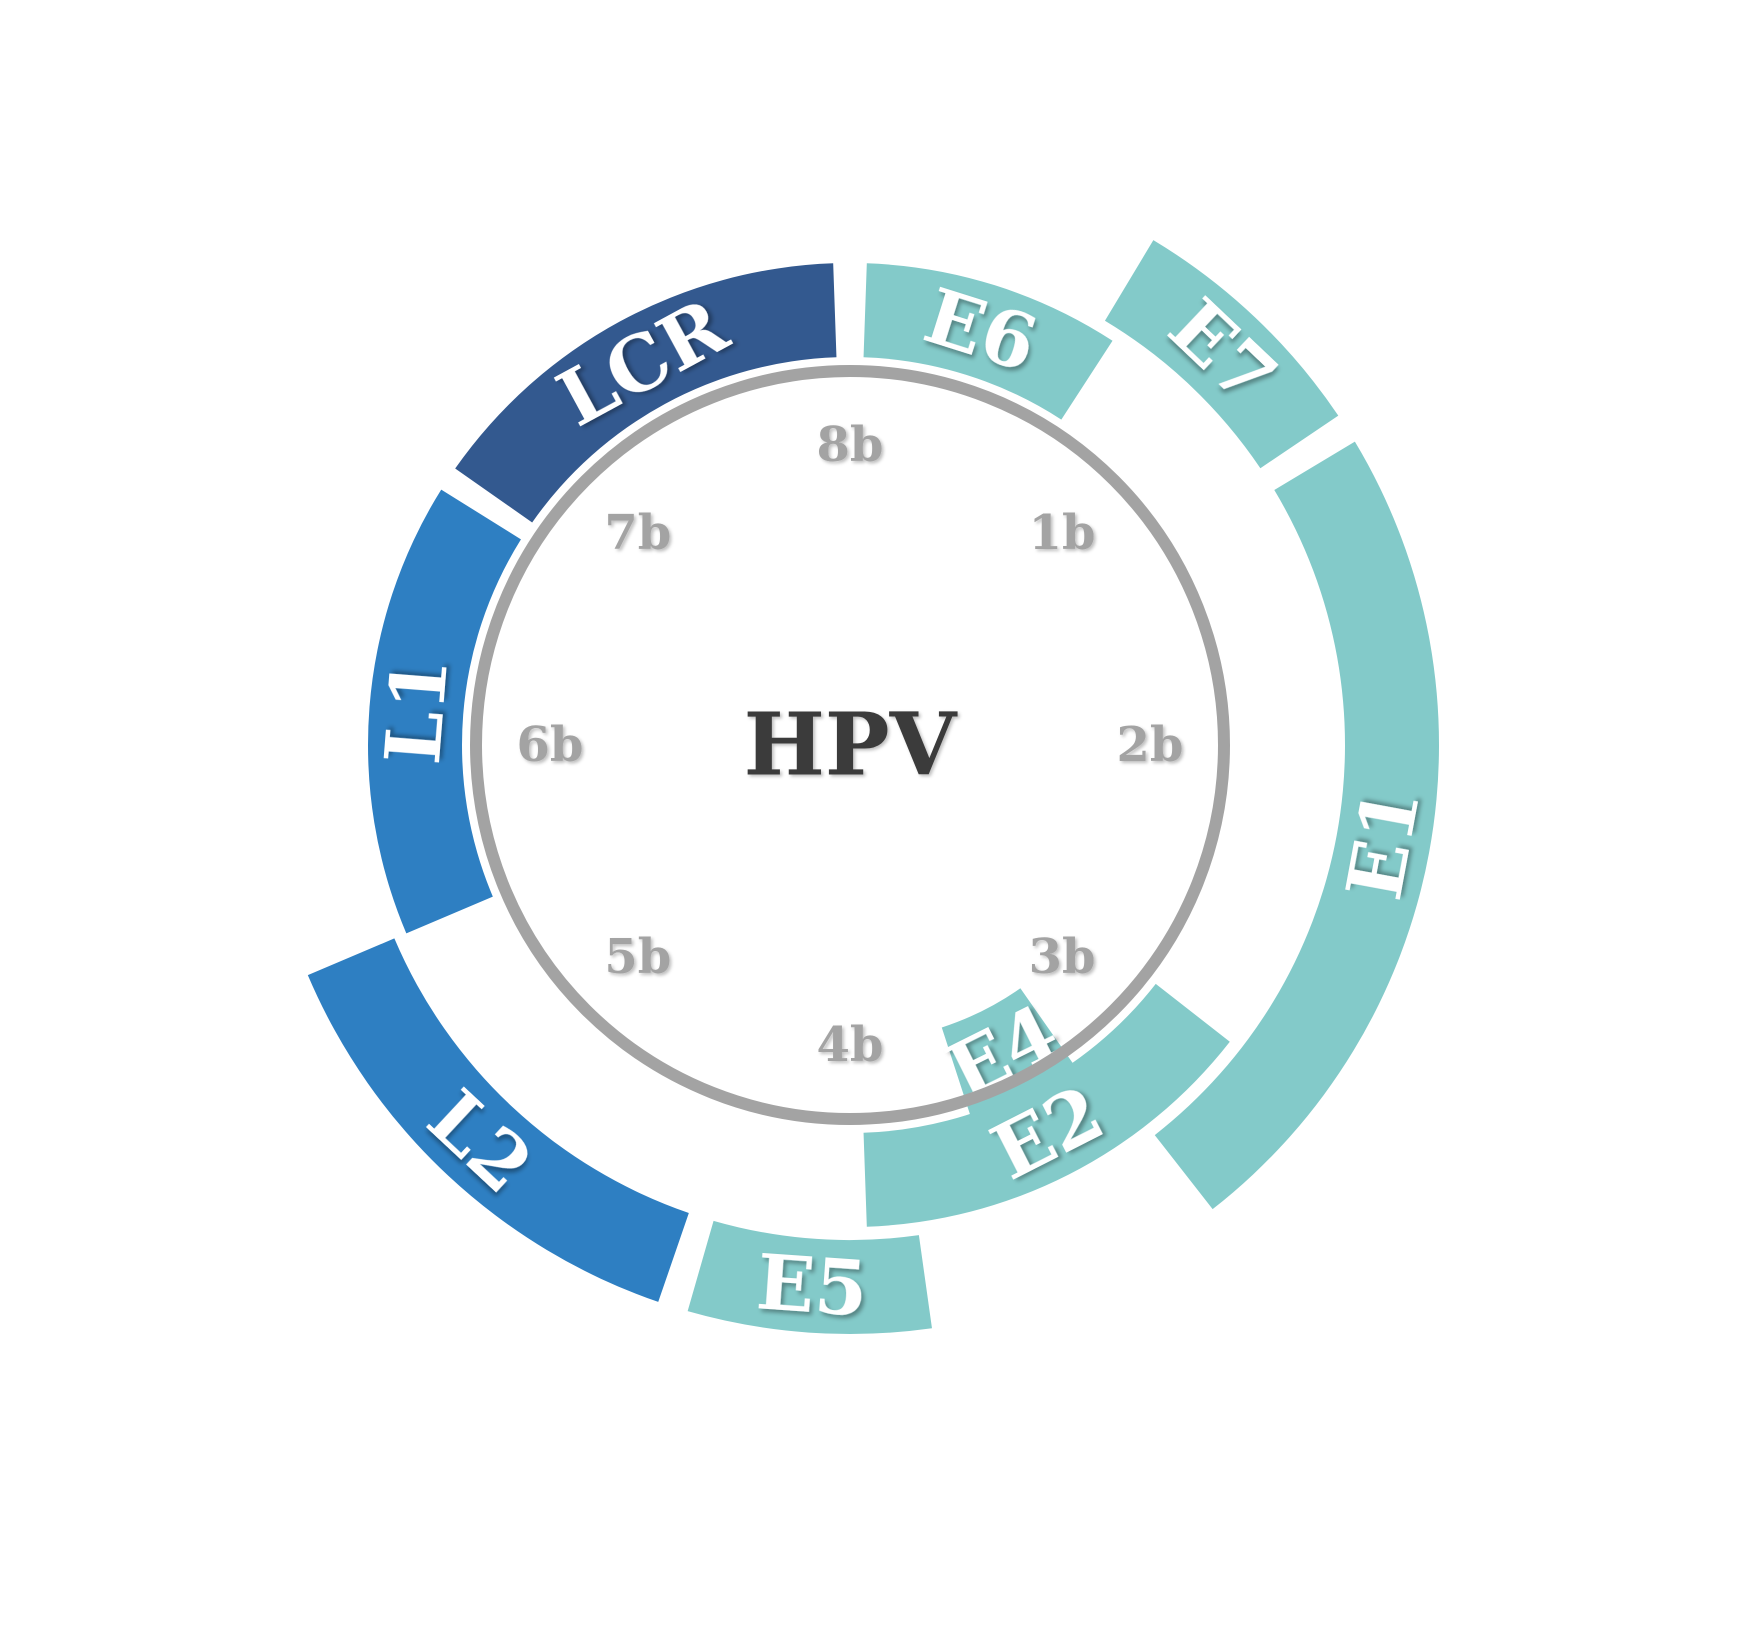  I want to click on gene-arc-e7, so click(1221, 354).